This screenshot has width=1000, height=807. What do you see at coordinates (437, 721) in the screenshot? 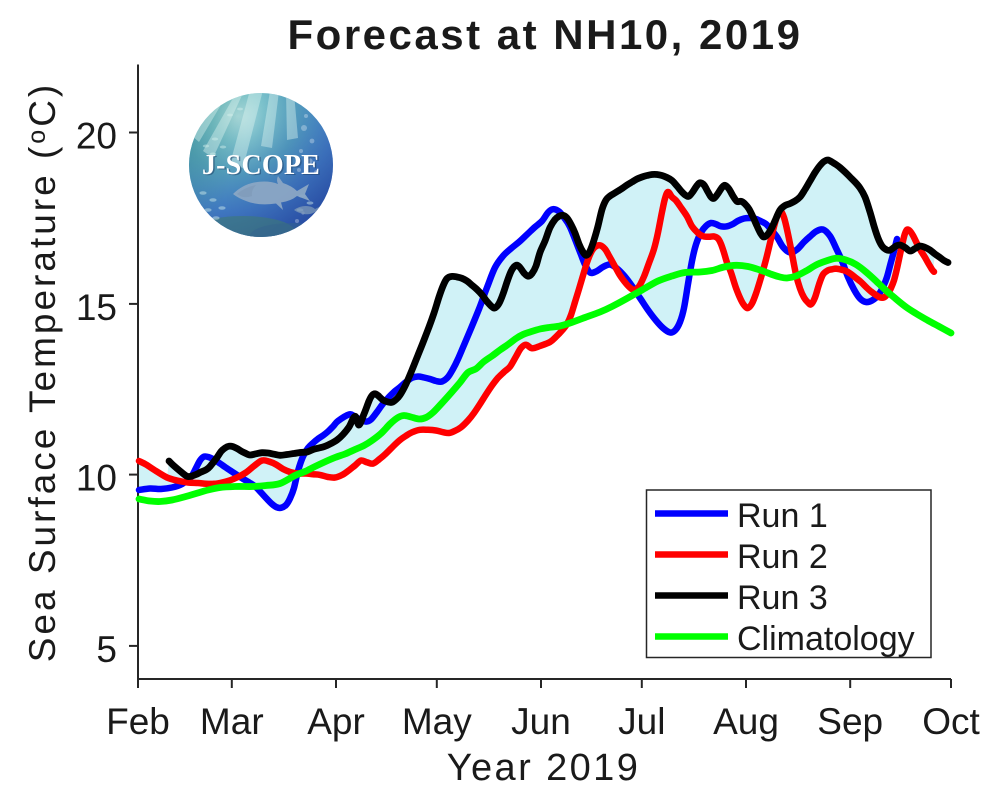
I see `svg-text: May` at bounding box center [437, 721].